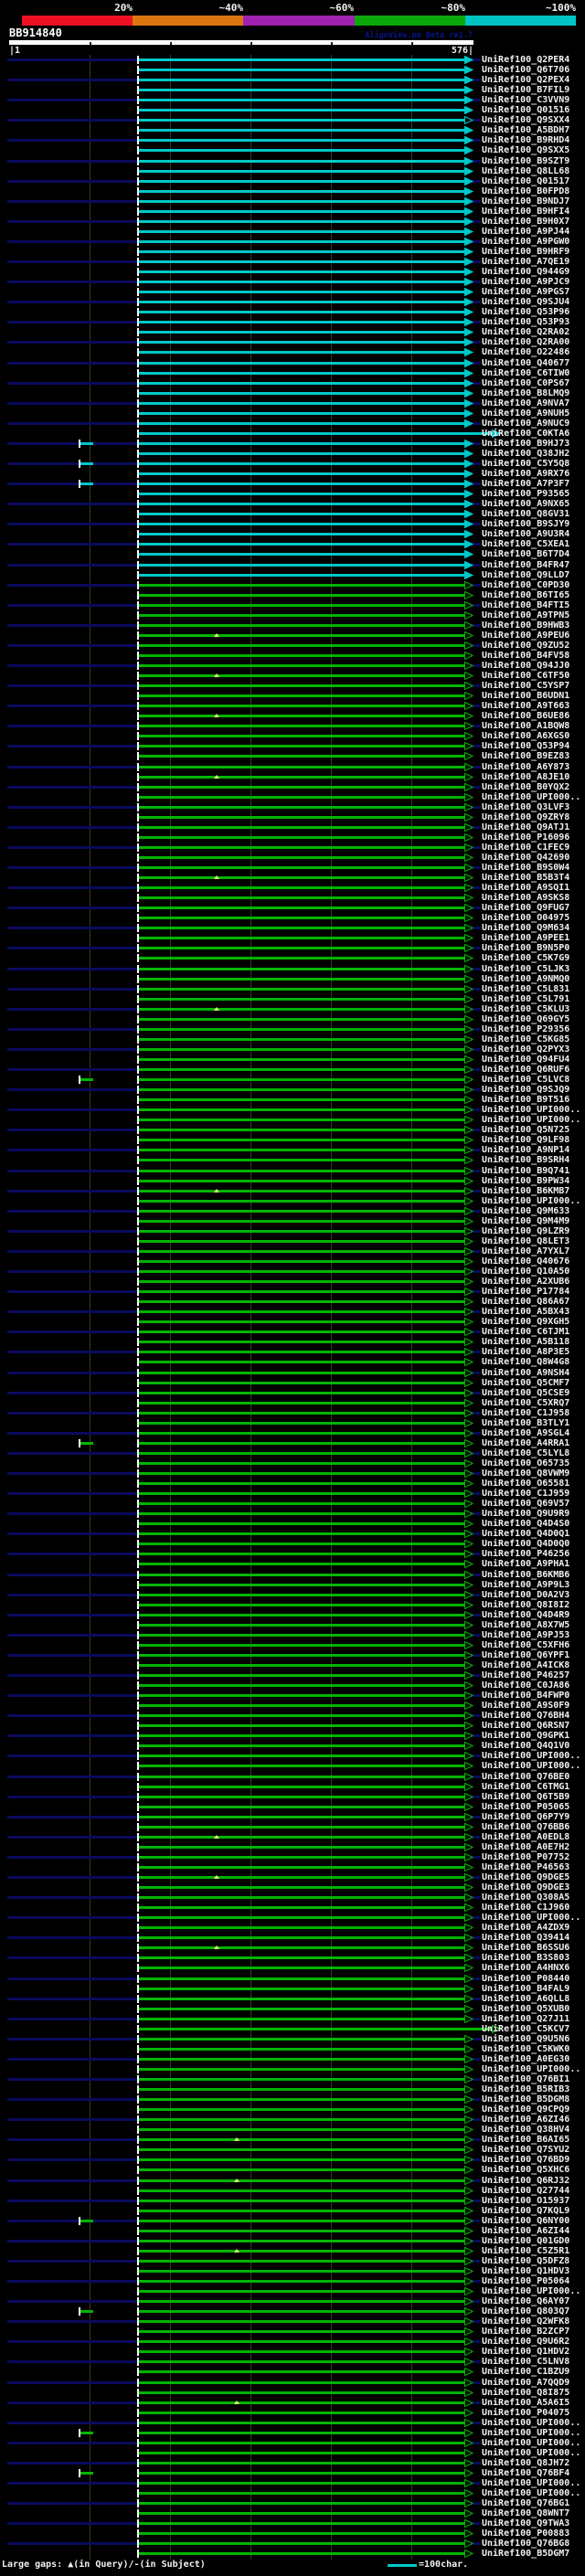 This screenshot has height=2576, width=585. I want to click on hit-label: UniRef100_P05065, so click(526, 1806).